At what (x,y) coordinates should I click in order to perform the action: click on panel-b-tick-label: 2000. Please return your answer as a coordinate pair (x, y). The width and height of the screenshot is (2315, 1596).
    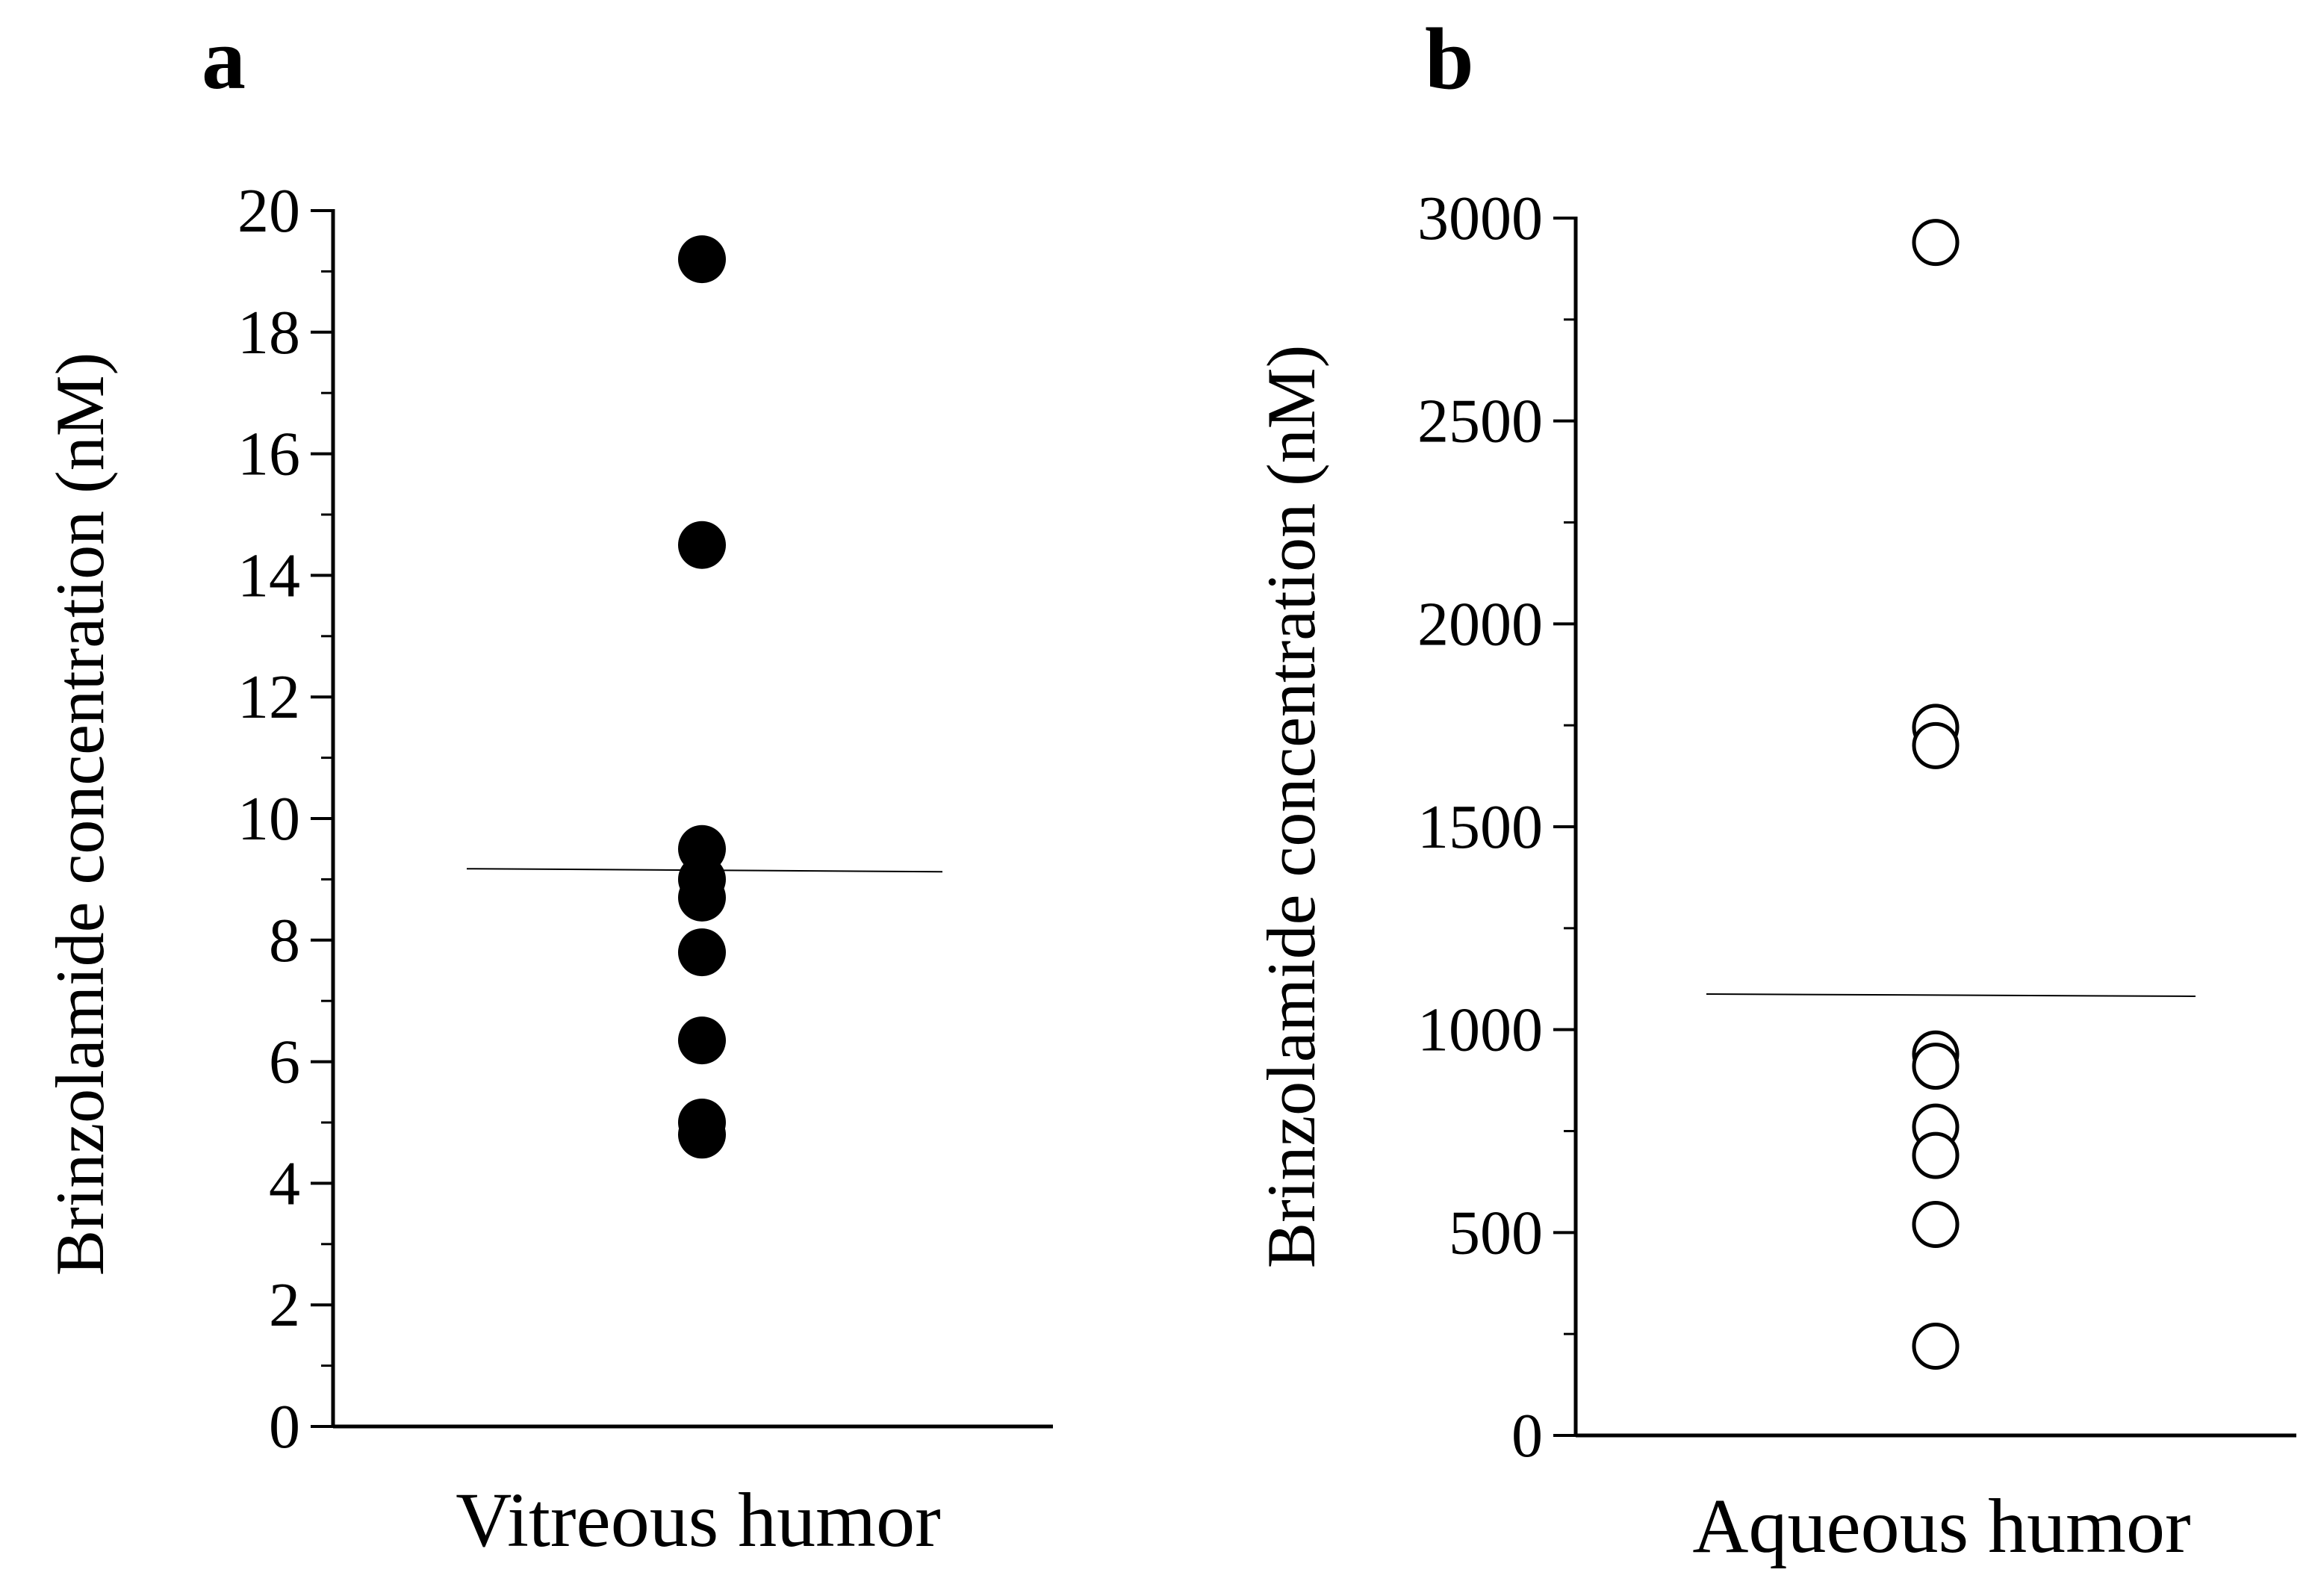
    Looking at the image, I should click on (1480, 624).